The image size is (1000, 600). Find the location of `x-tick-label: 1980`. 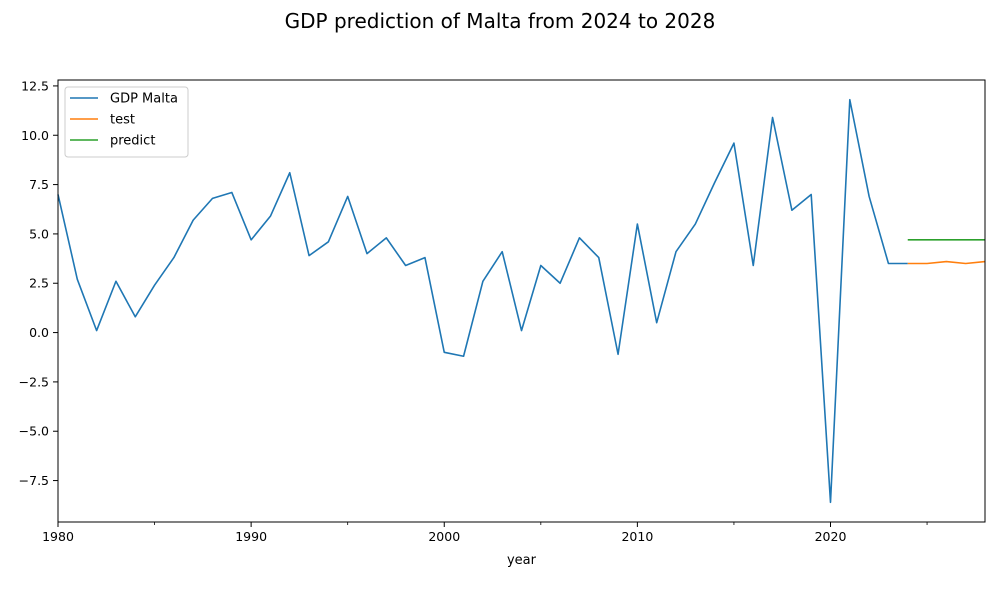

x-tick-label: 1980 is located at coordinates (58, 536).